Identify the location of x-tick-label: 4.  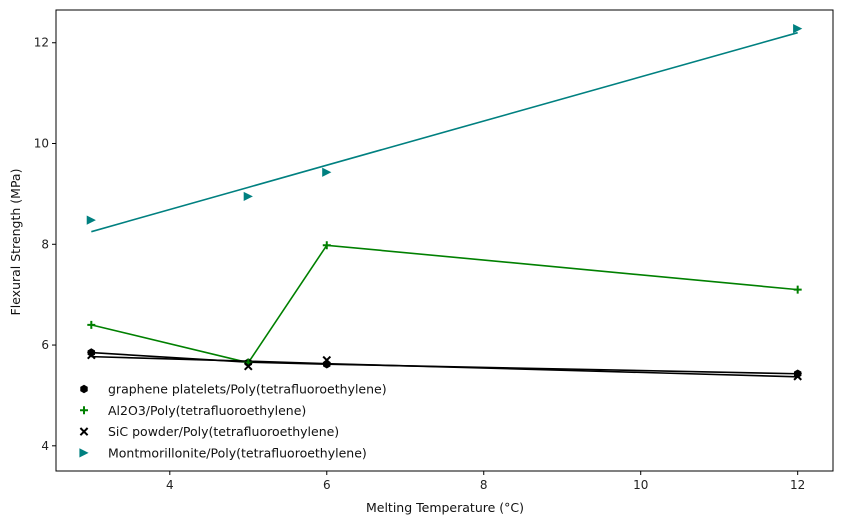
(170, 485).